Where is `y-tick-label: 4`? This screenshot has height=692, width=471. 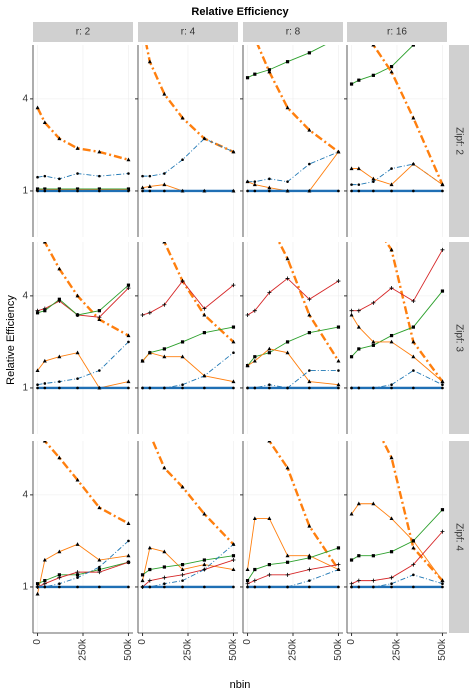 y-tick-label: 4 is located at coordinates (25, 99).